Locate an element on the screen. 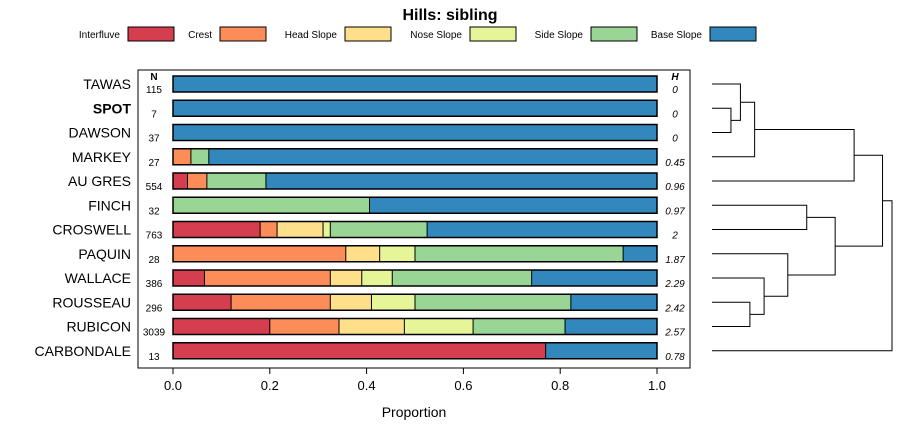 The height and width of the screenshot is (440, 900). legend-swatch-base-slope is located at coordinates (733, 34).